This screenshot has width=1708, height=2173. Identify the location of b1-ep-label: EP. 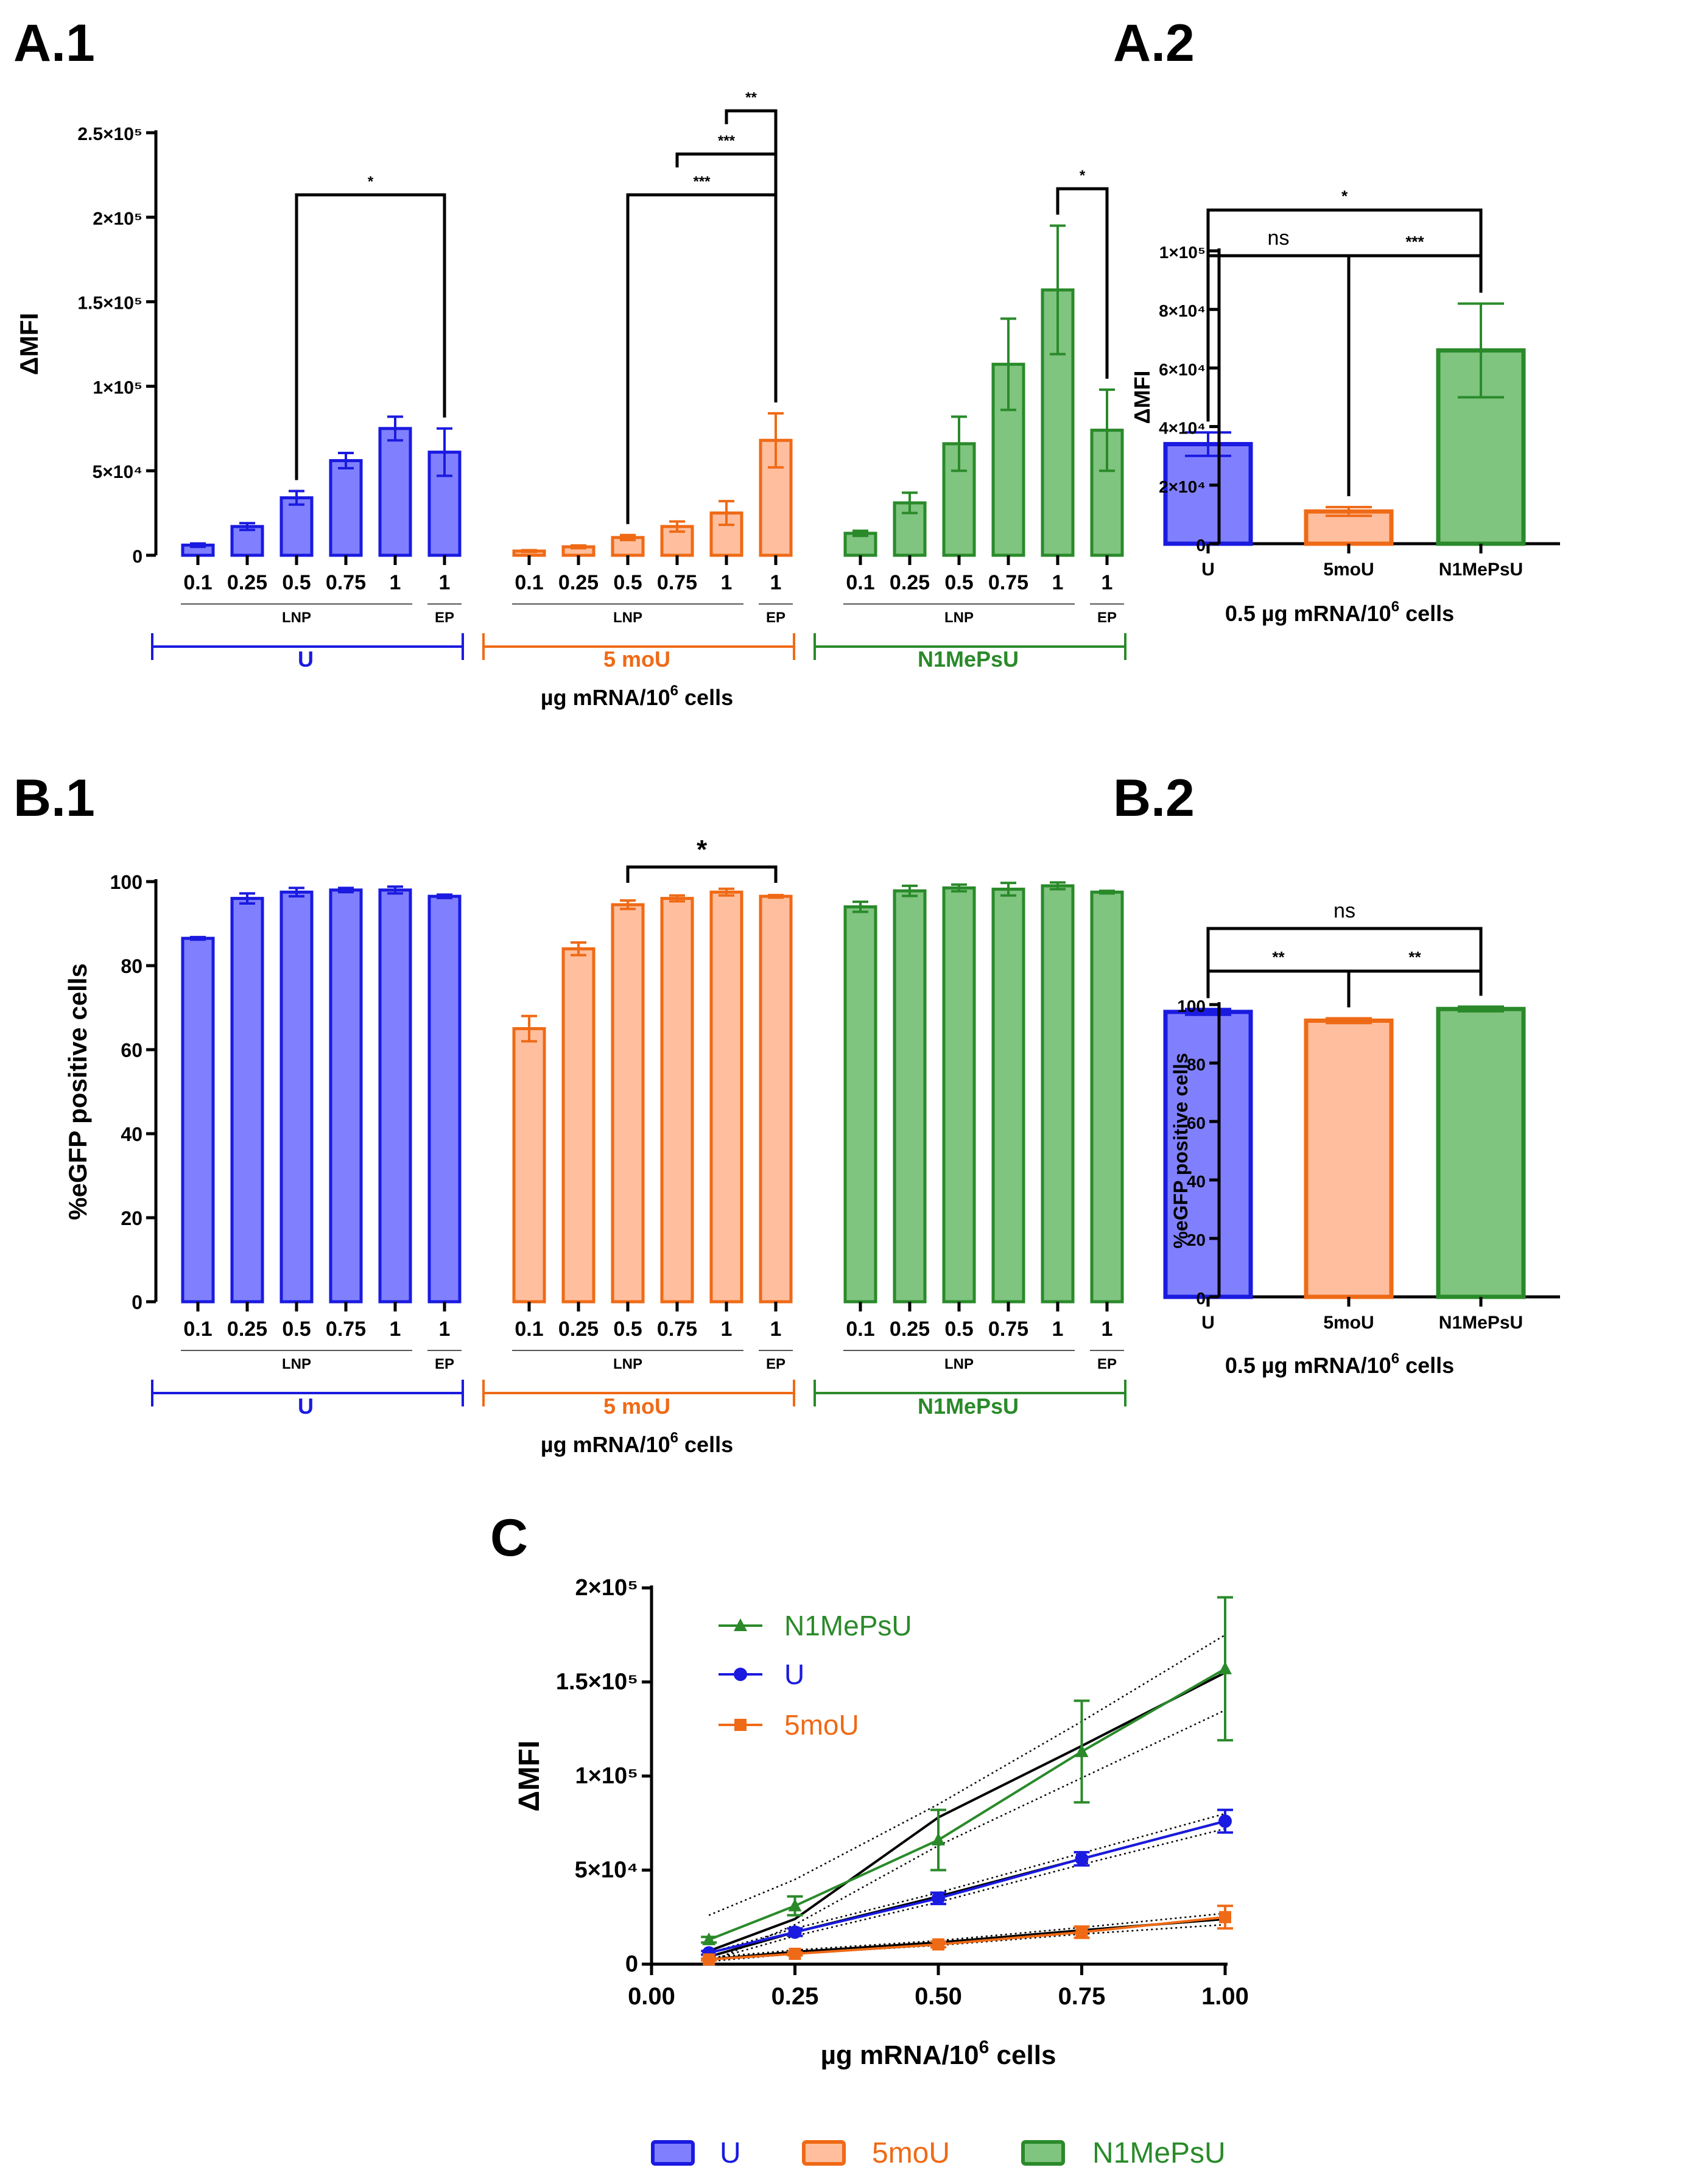
(444, 1364).